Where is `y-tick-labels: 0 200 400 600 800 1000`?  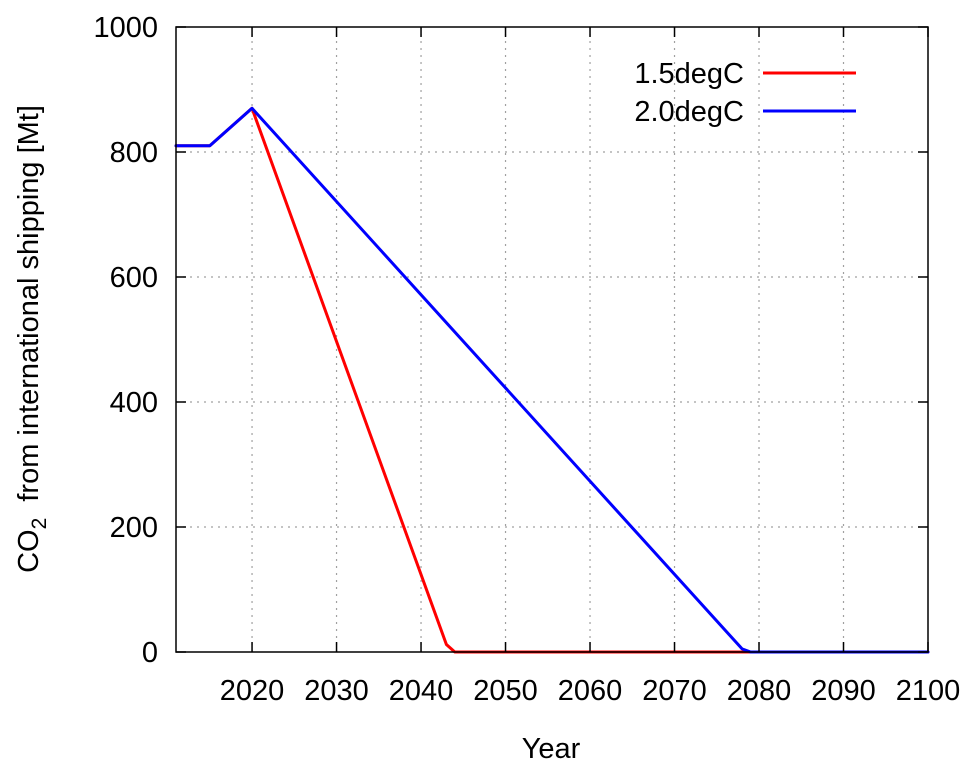
y-tick-labels: 0 200 400 600 800 1000 is located at coordinates (125, 340).